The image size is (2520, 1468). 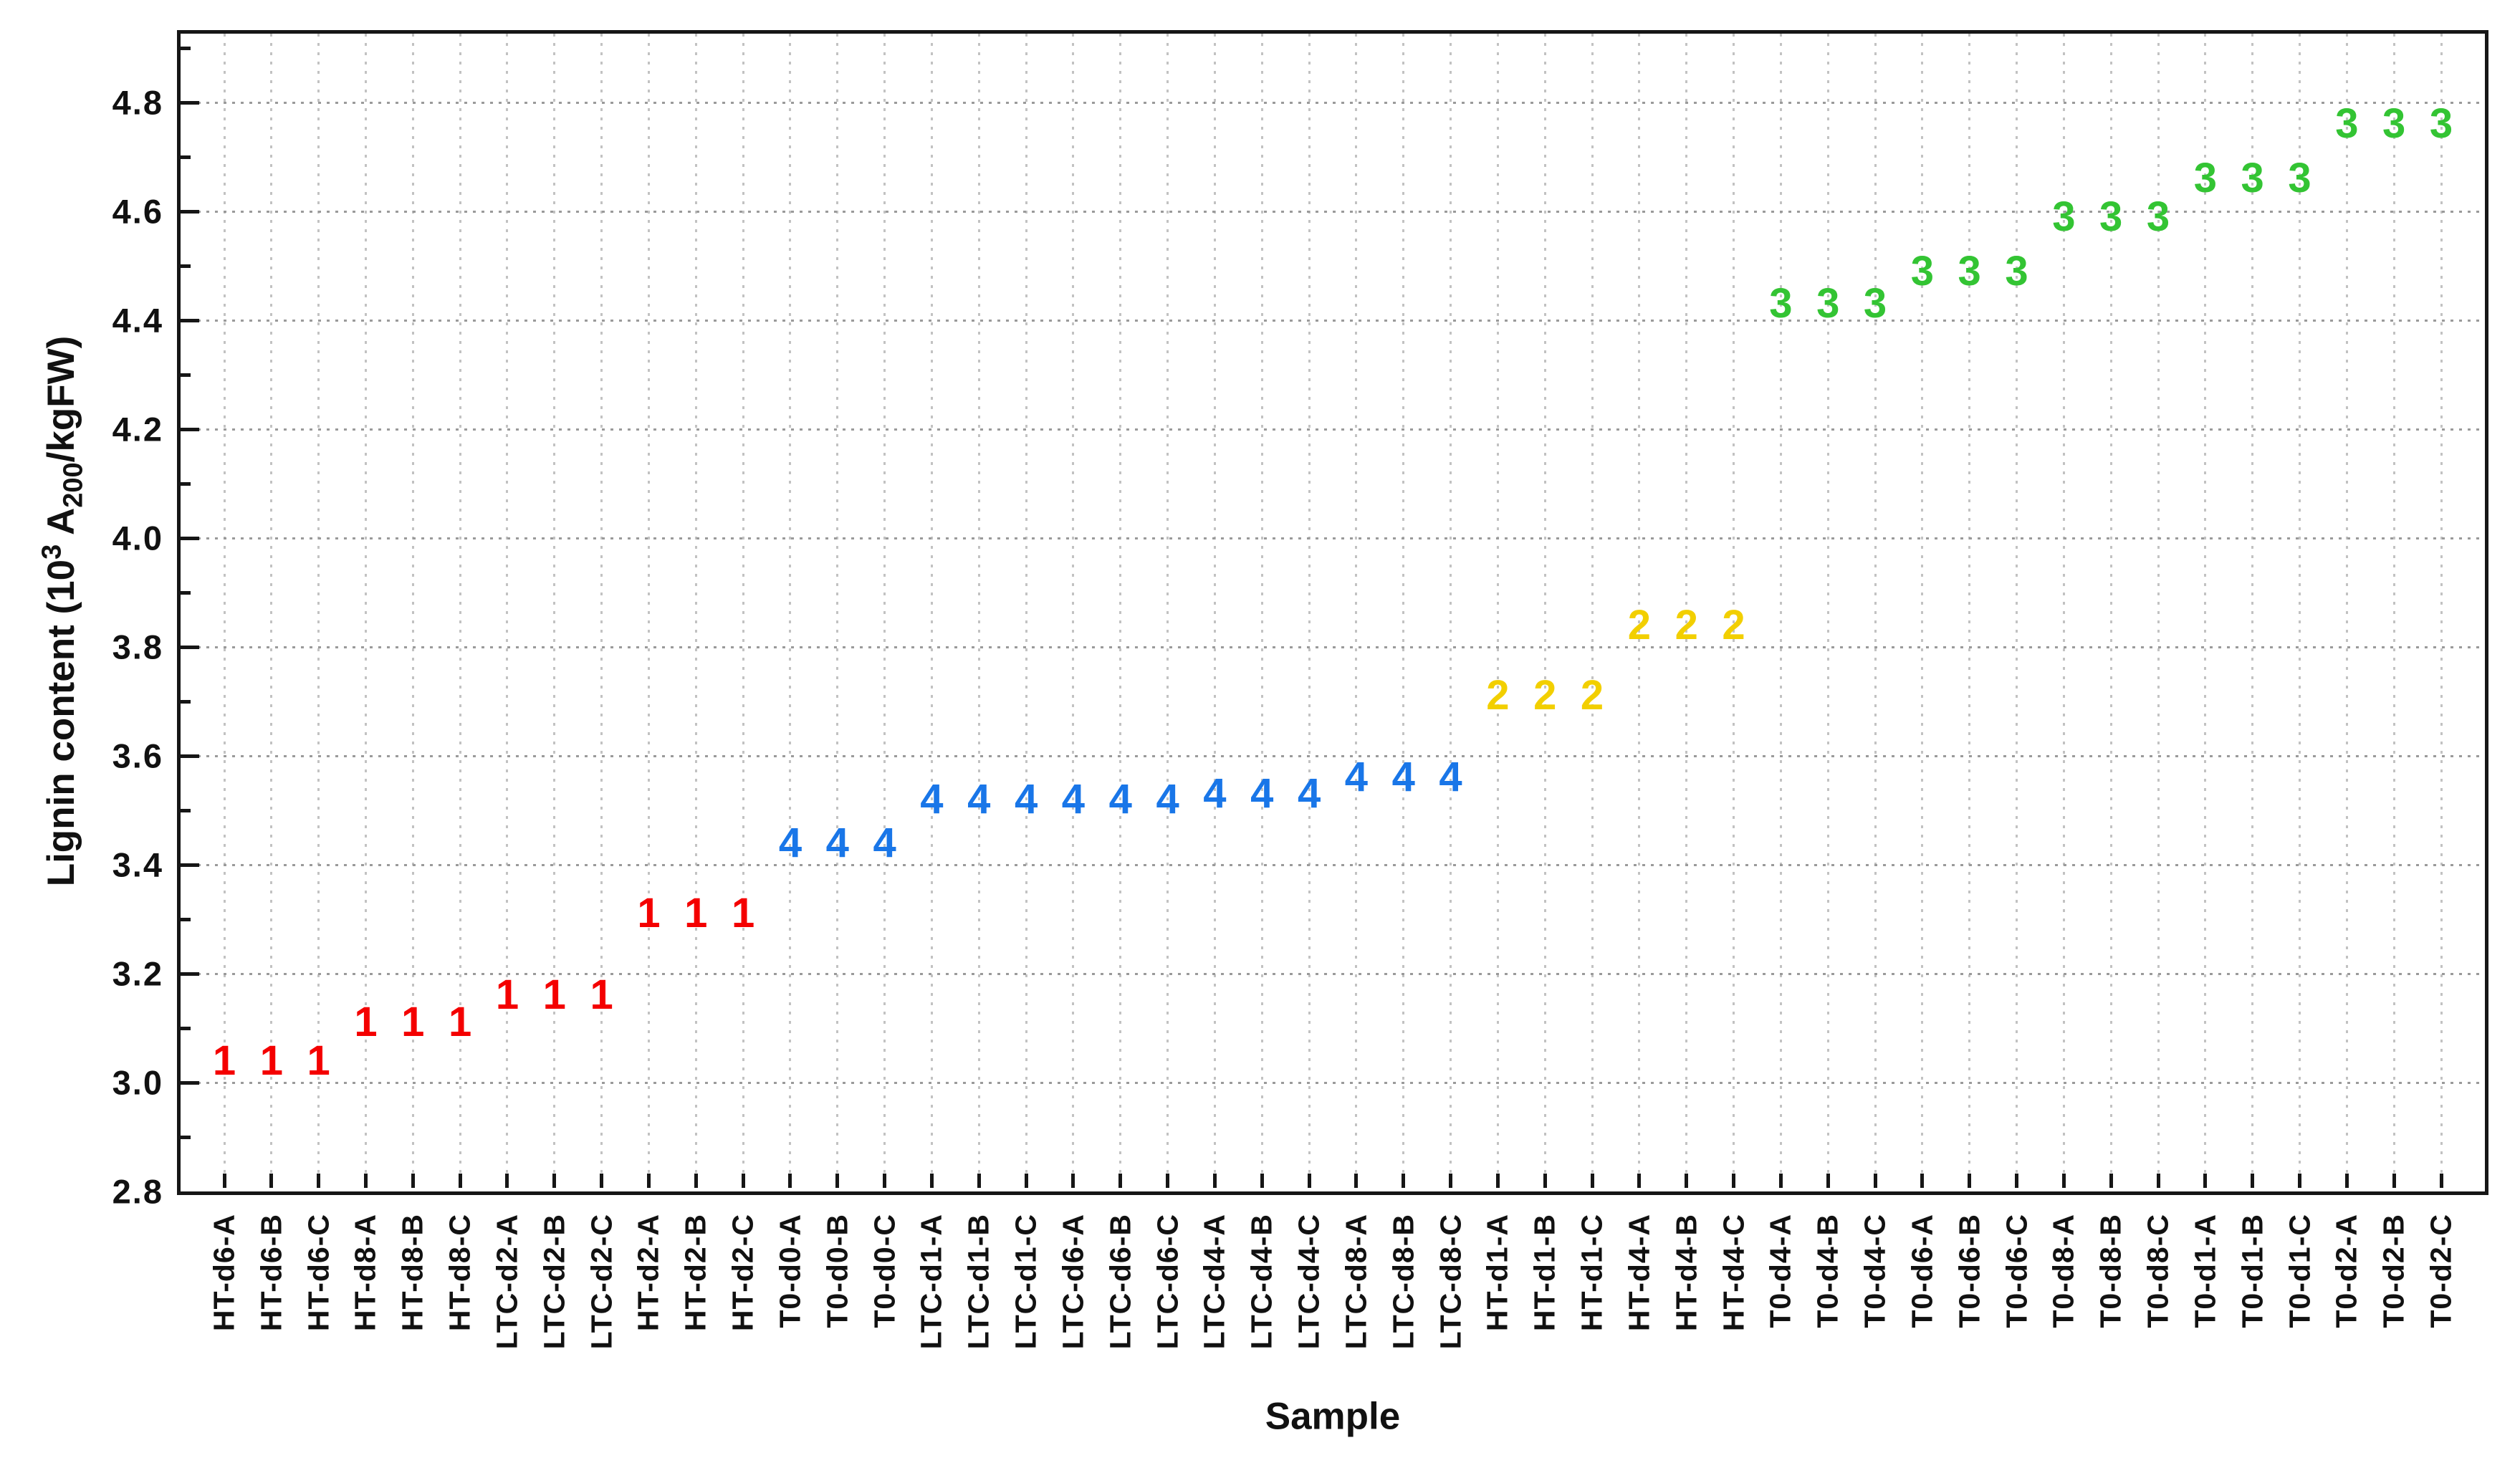 I want to click on x-tick-label: HT-d1-A, so click(x=1497, y=1273).